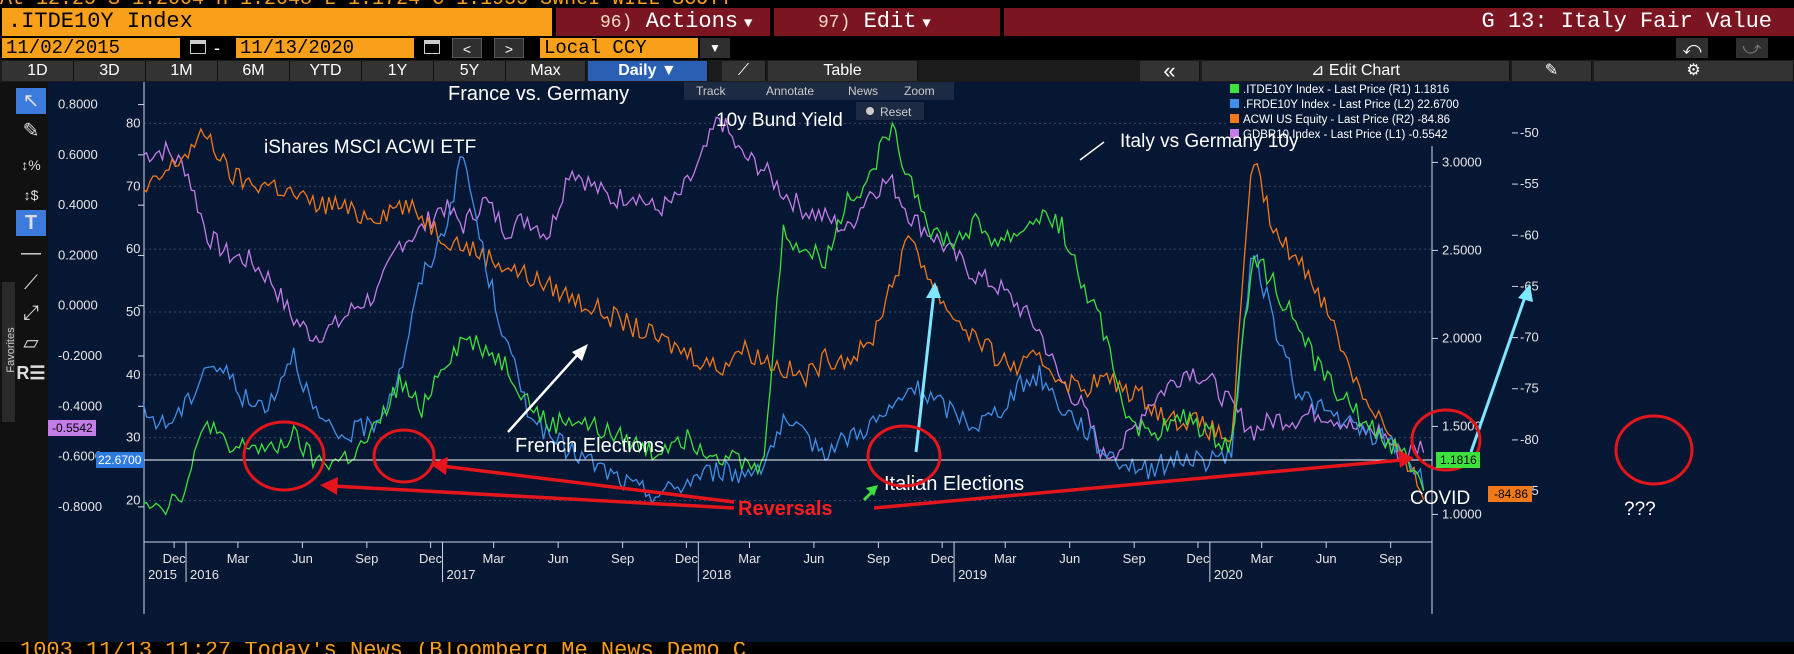 The height and width of the screenshot is (654, 1794). What do you see at coordinates (509, 48) in the screenshot?
I see `next-period-button: >` at bounding box center [509, 48].